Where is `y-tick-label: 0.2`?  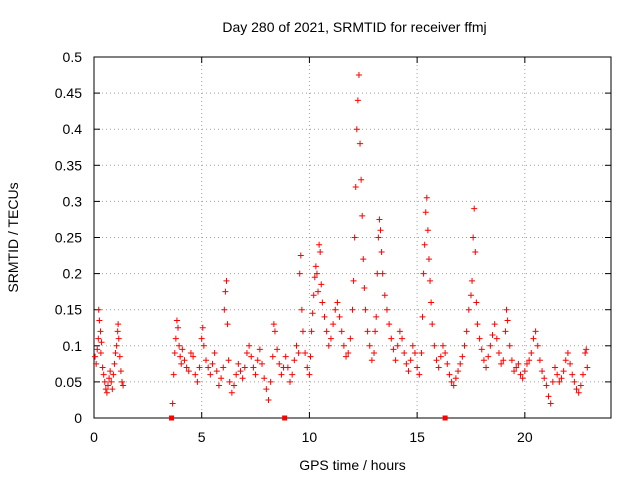
y-tick-label: 0.2 is located at coordinates (73, 274).